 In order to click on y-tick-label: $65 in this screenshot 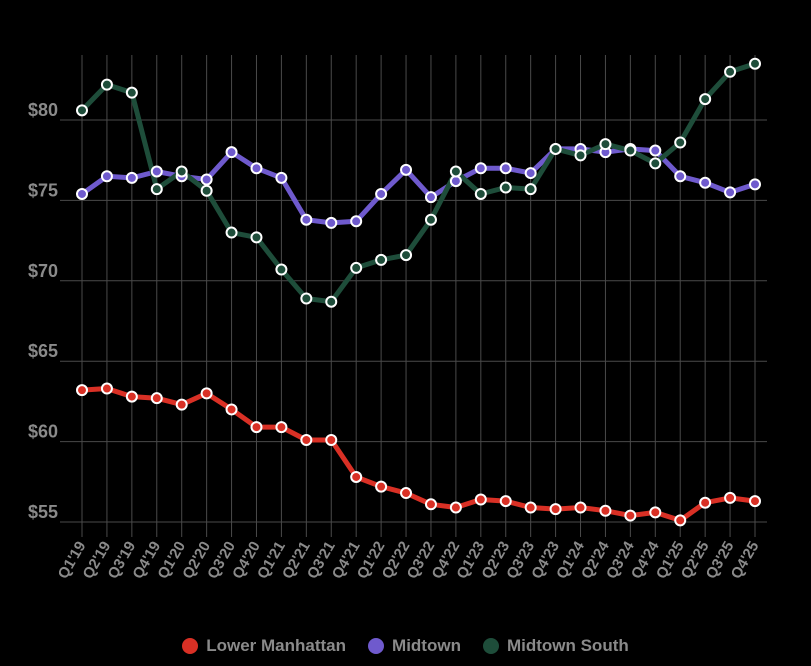, I will do `click(43, 351)`.